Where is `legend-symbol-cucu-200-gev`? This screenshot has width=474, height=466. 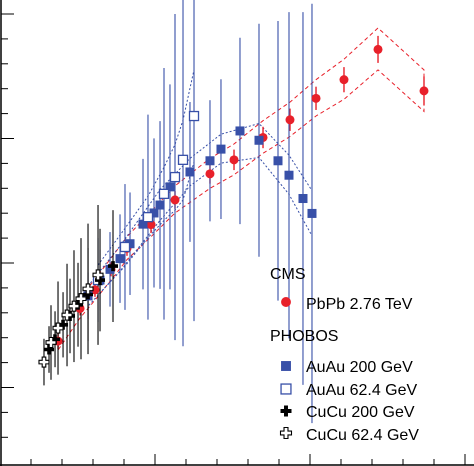 legend-symbol-cucu-200-gev is located at coordinates (286, 411).